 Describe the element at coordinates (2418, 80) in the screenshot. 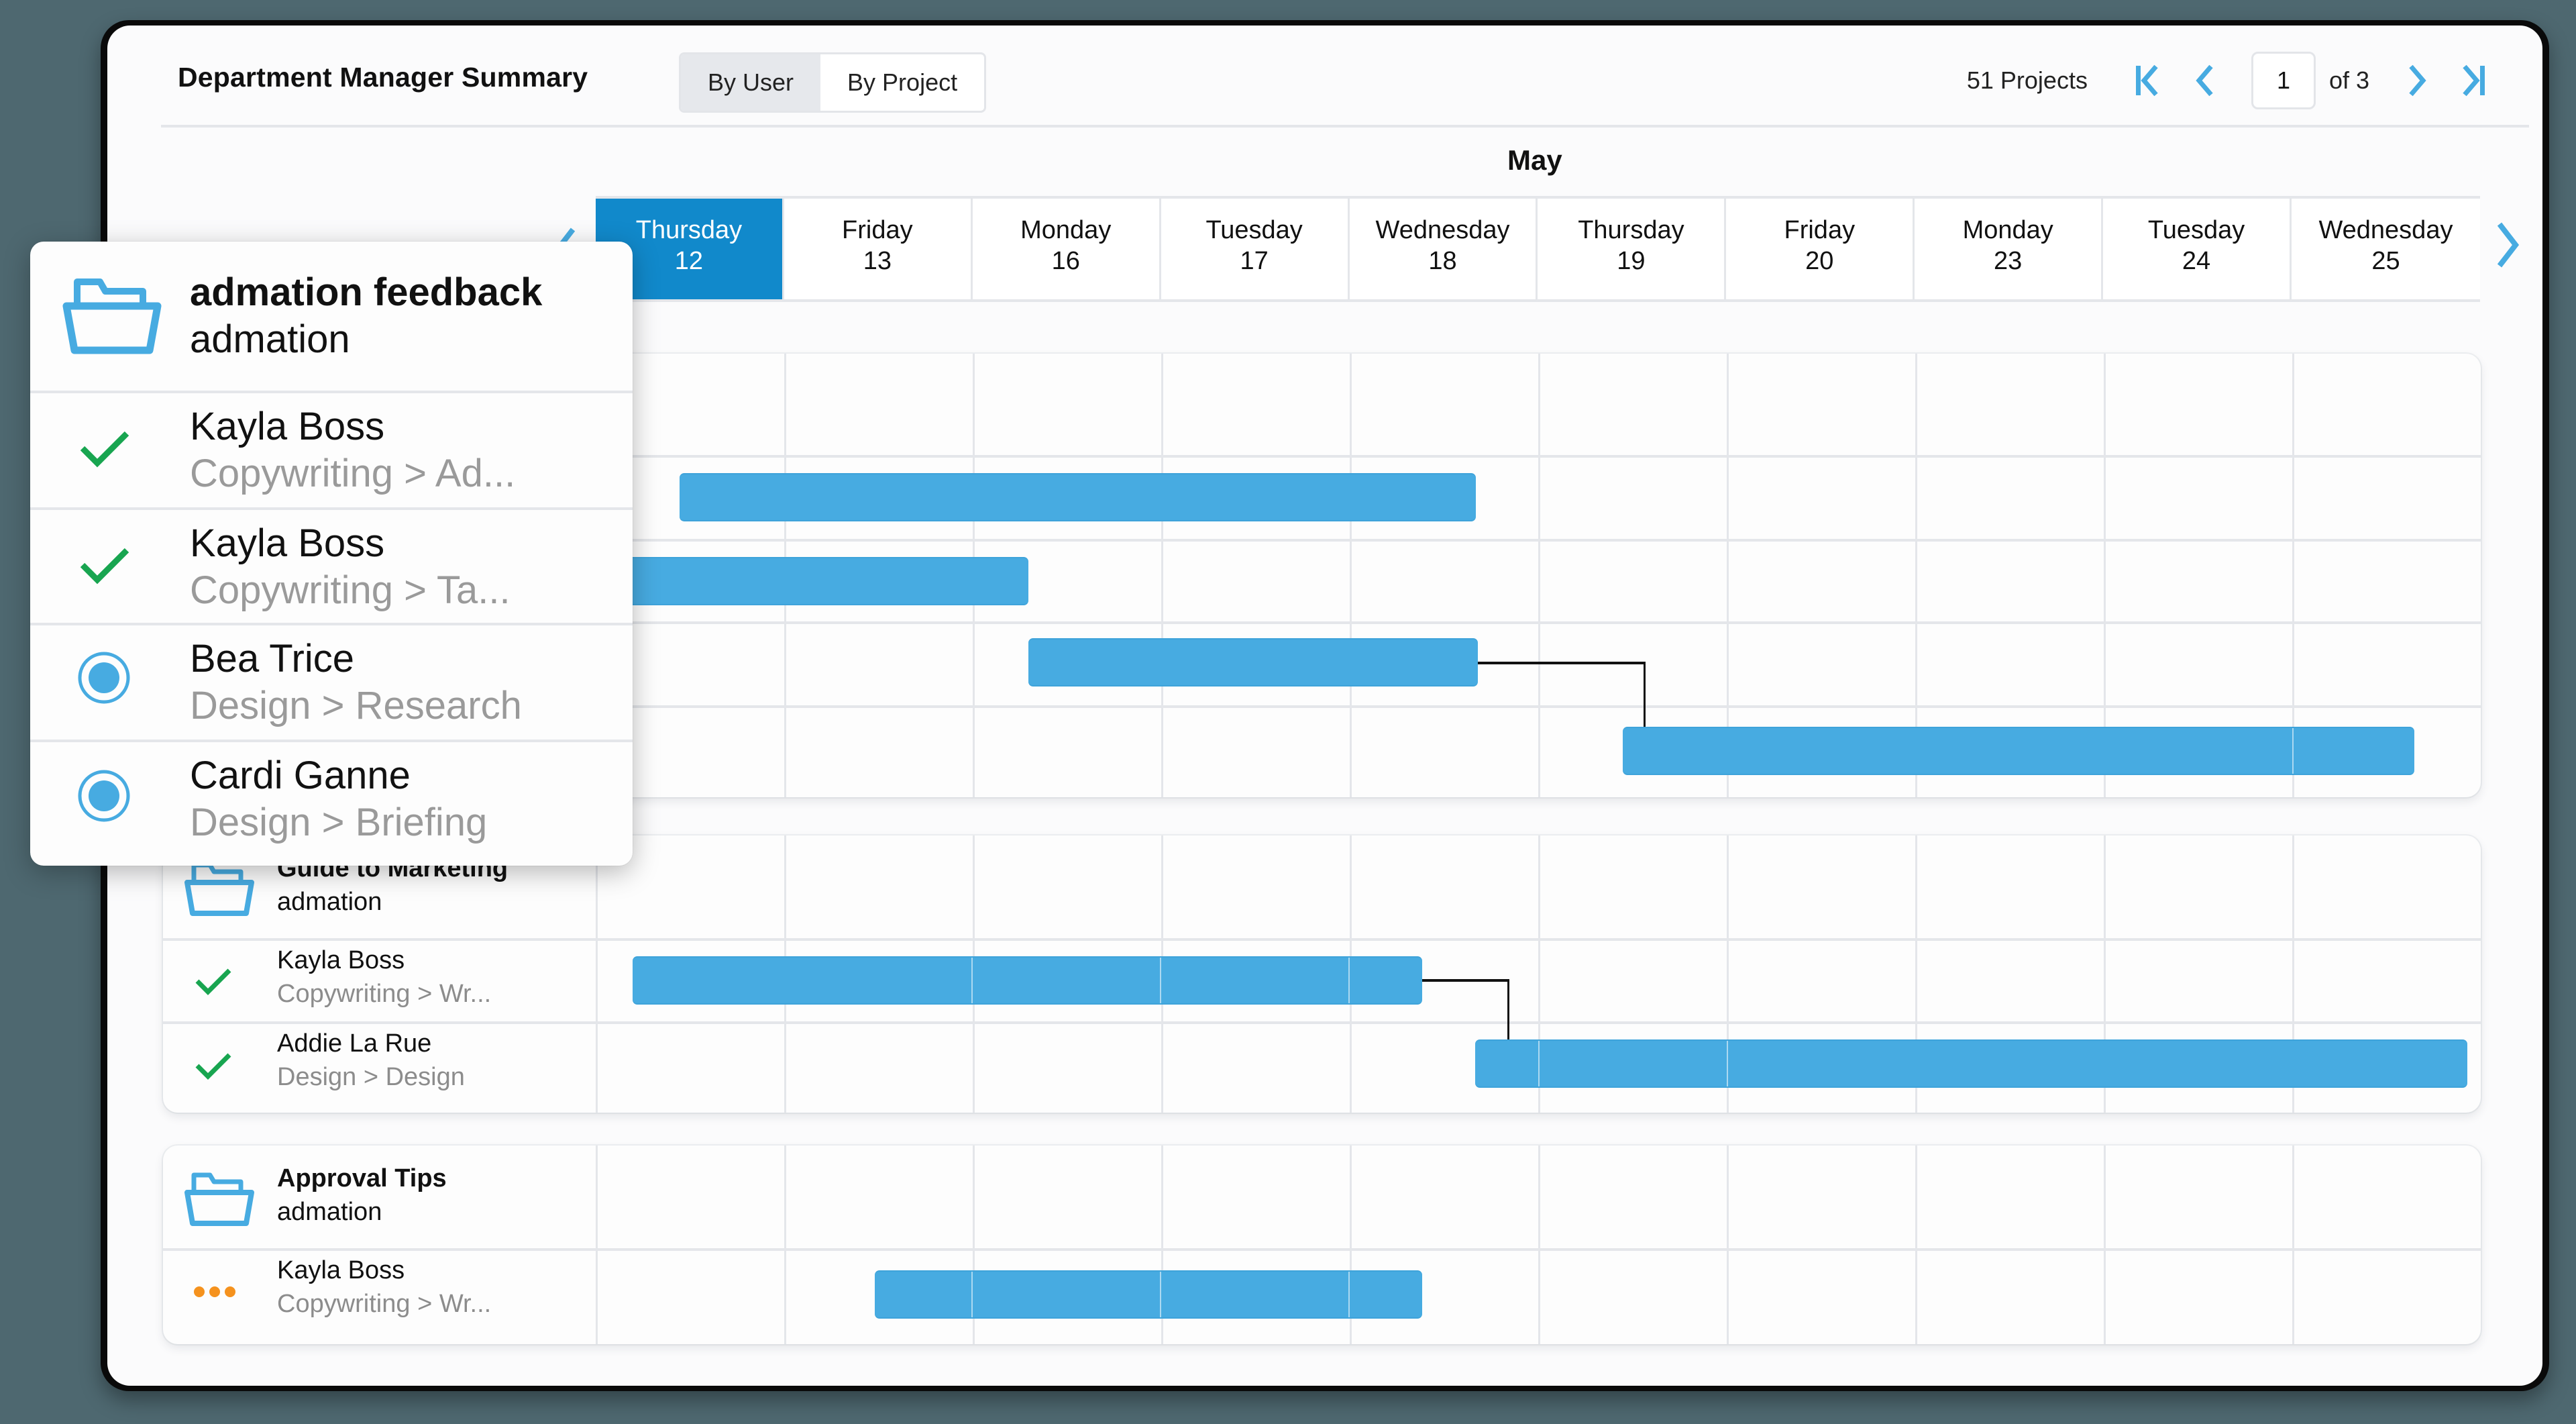

I see `next-page-icon` at that location.